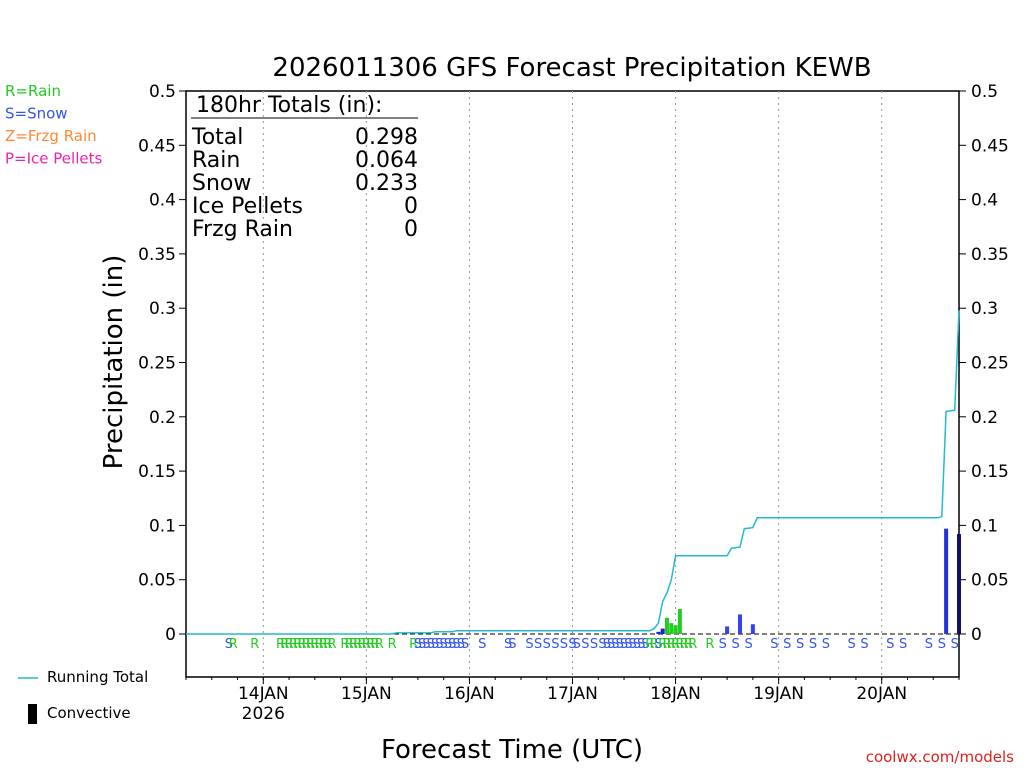  What do you see at coordinates (263, 714) in the screenshot?
I see `x-tick-sublabel: 2026` at bounding box center [263, 714].